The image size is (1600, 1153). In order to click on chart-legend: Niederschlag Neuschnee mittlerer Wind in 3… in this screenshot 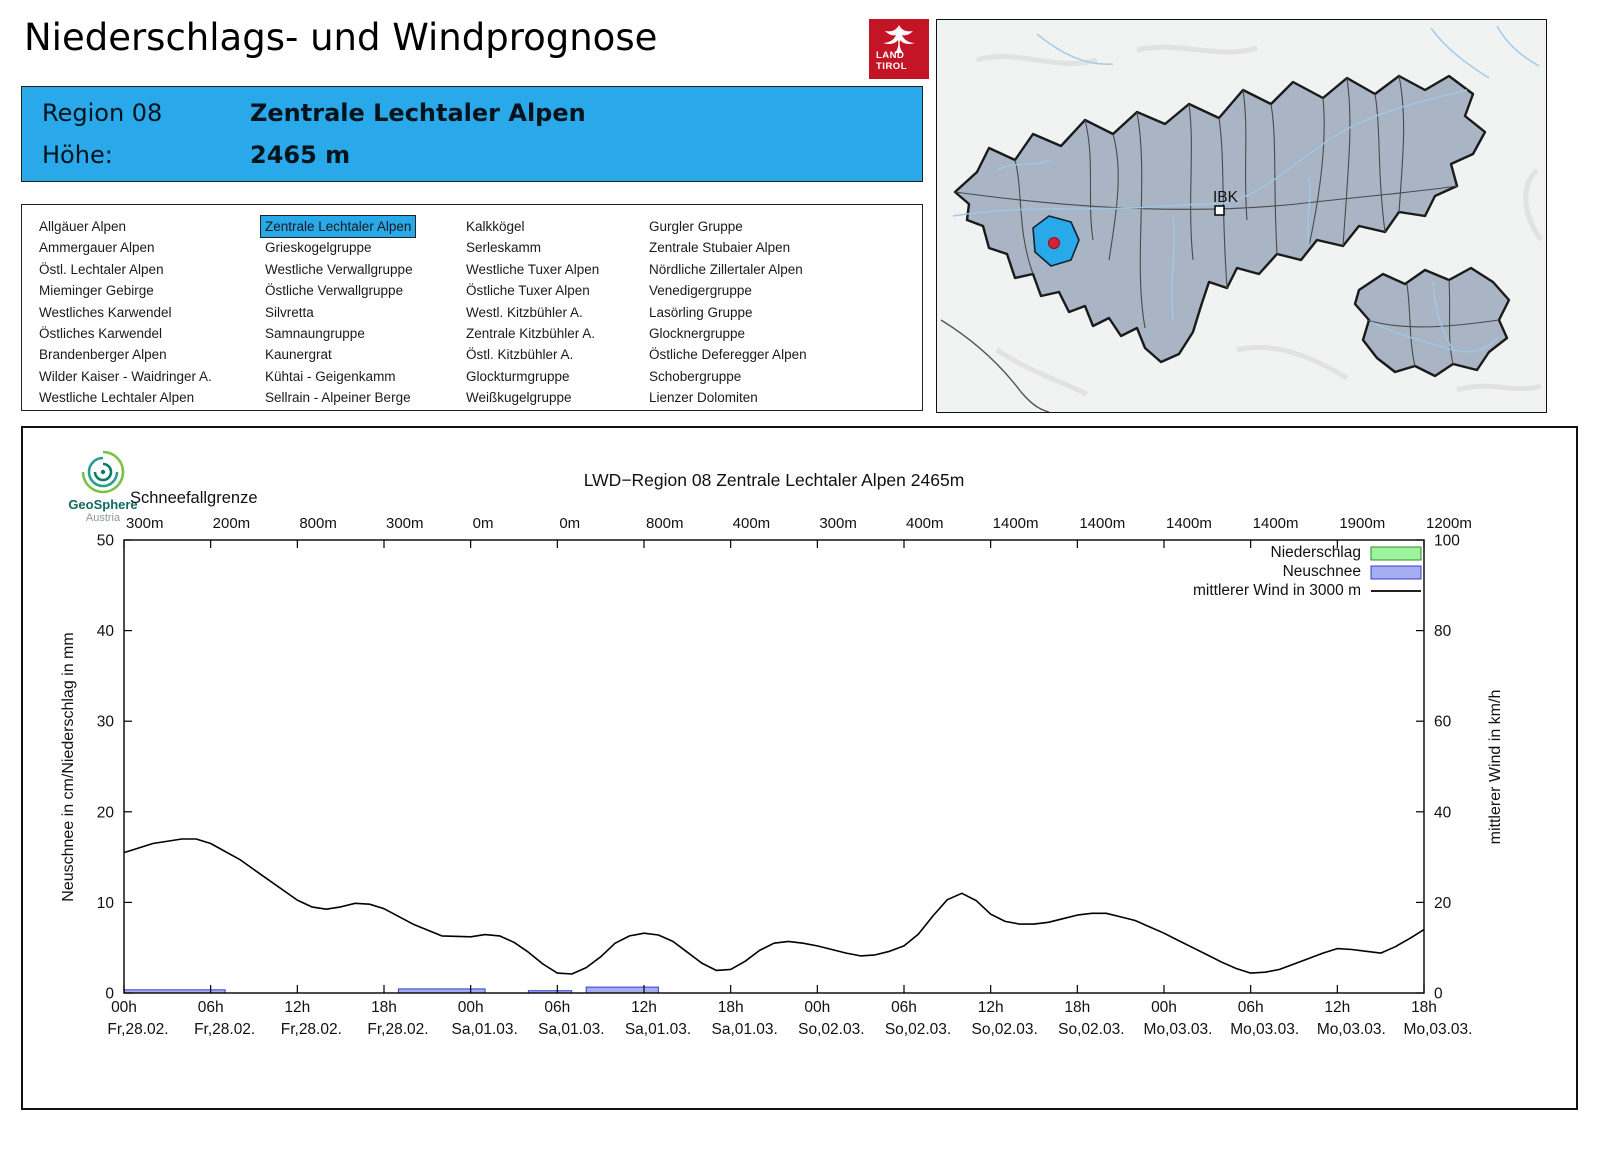, I will do `click(1307, 571)`.